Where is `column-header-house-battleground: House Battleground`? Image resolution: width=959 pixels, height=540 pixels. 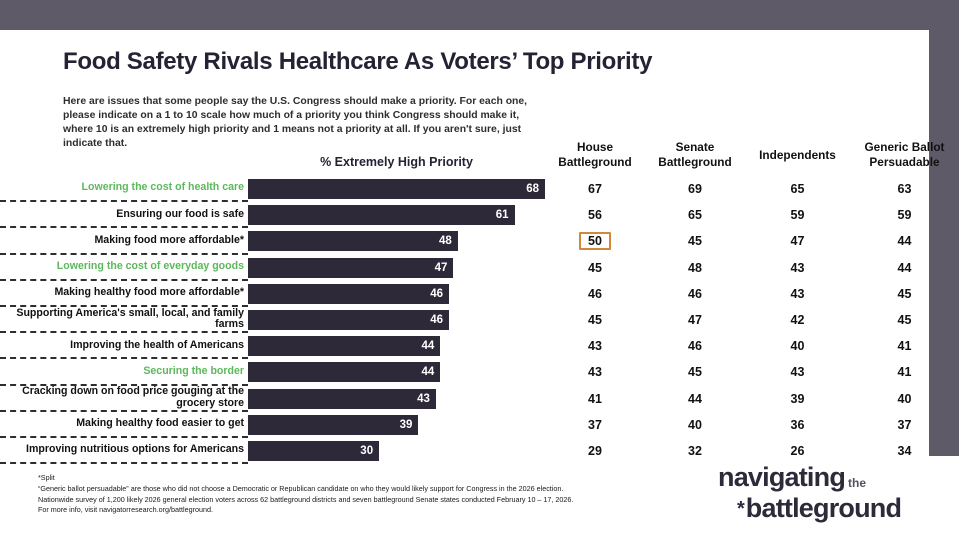
column-header-house-battleground: House Battleground is located at coordinates (595, 154).